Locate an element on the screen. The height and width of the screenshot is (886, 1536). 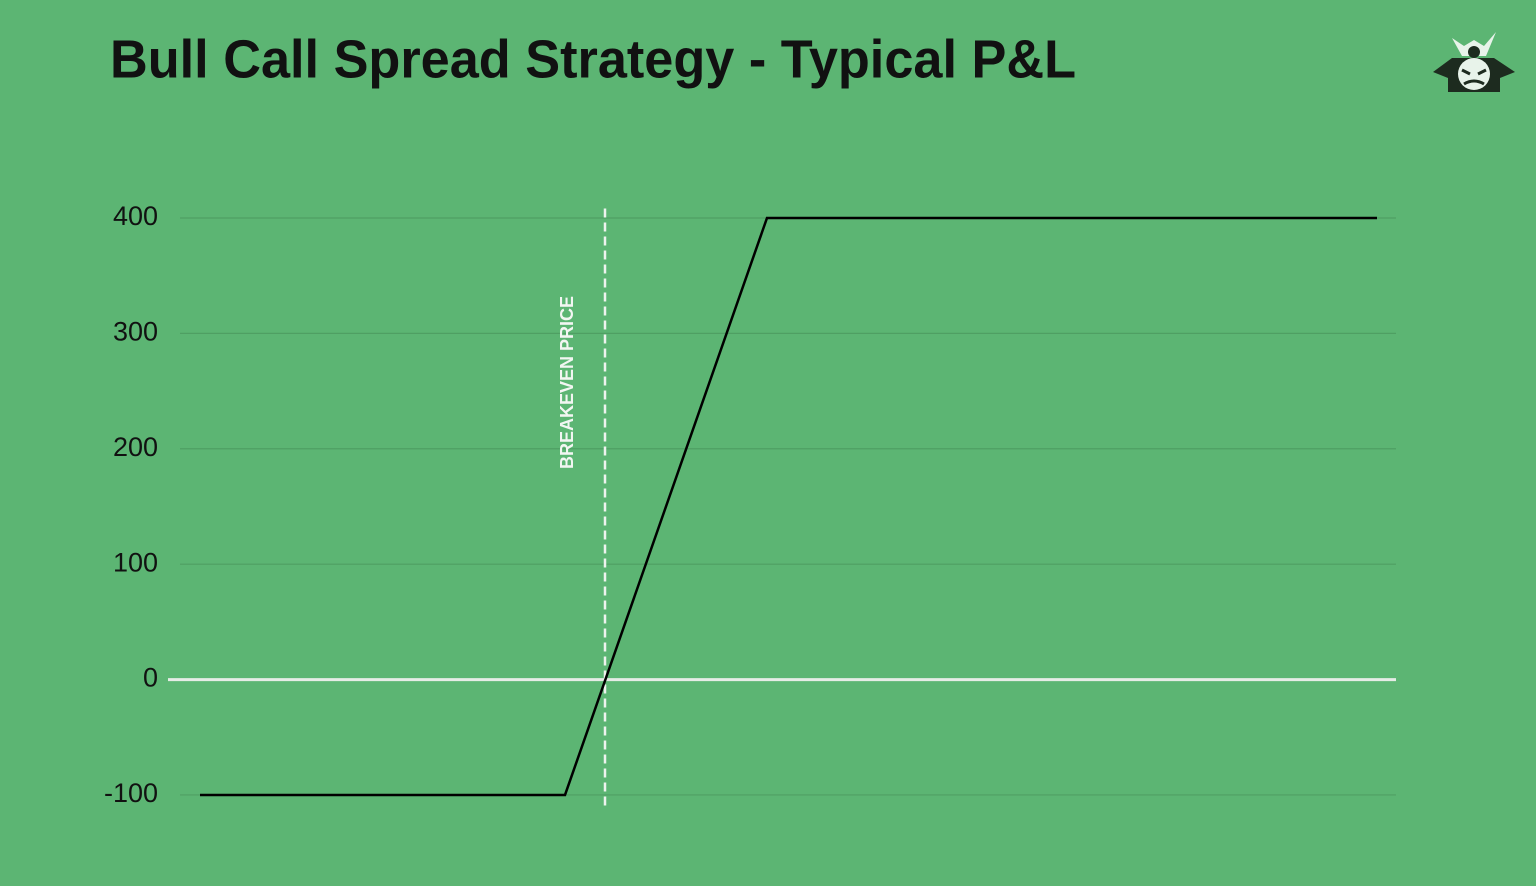
chart-title: Bull Call Spread Strategy - Typical P&L is located at coordinates (593, 59).